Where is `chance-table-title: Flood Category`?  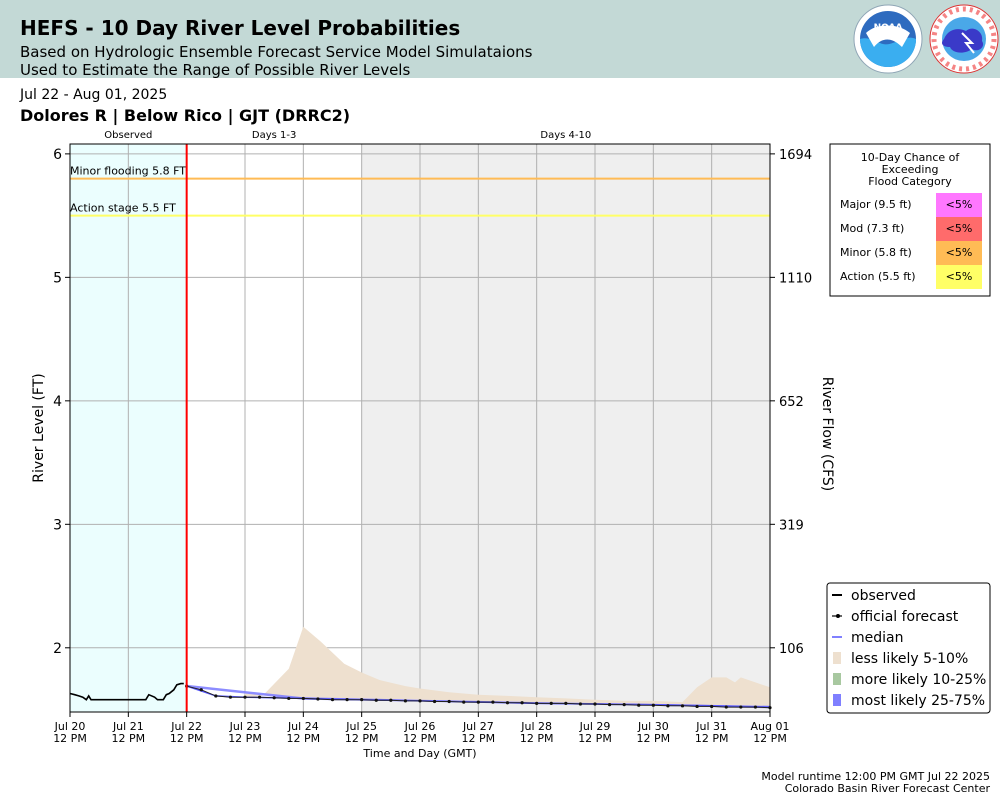
chance-table-title: Flood Category is located at coordinates (910, 181).